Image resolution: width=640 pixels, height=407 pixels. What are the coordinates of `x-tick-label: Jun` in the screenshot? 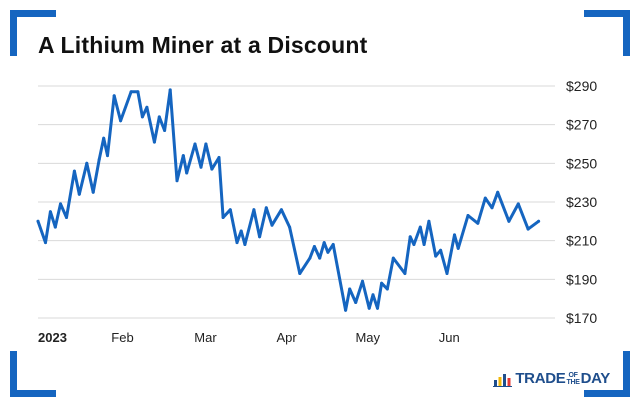 It's located at (449, 337).